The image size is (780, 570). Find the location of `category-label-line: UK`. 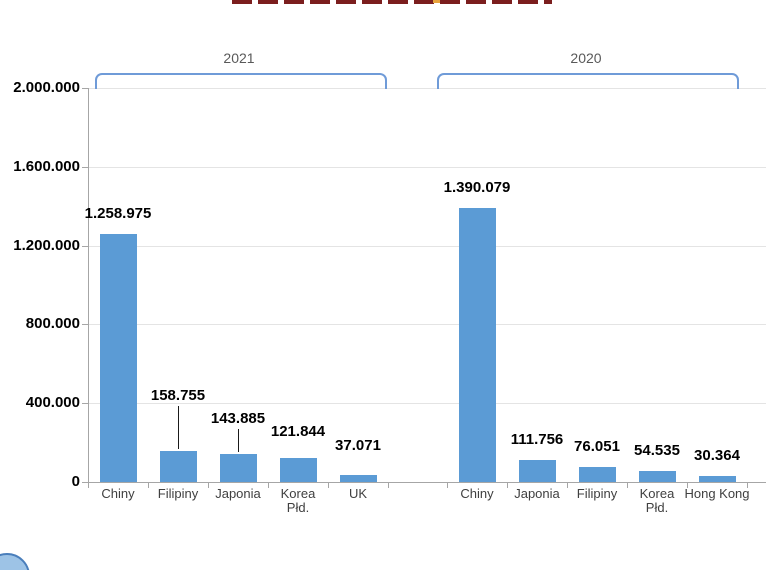

category-label-line: UK is located at coordinates (358, 493).